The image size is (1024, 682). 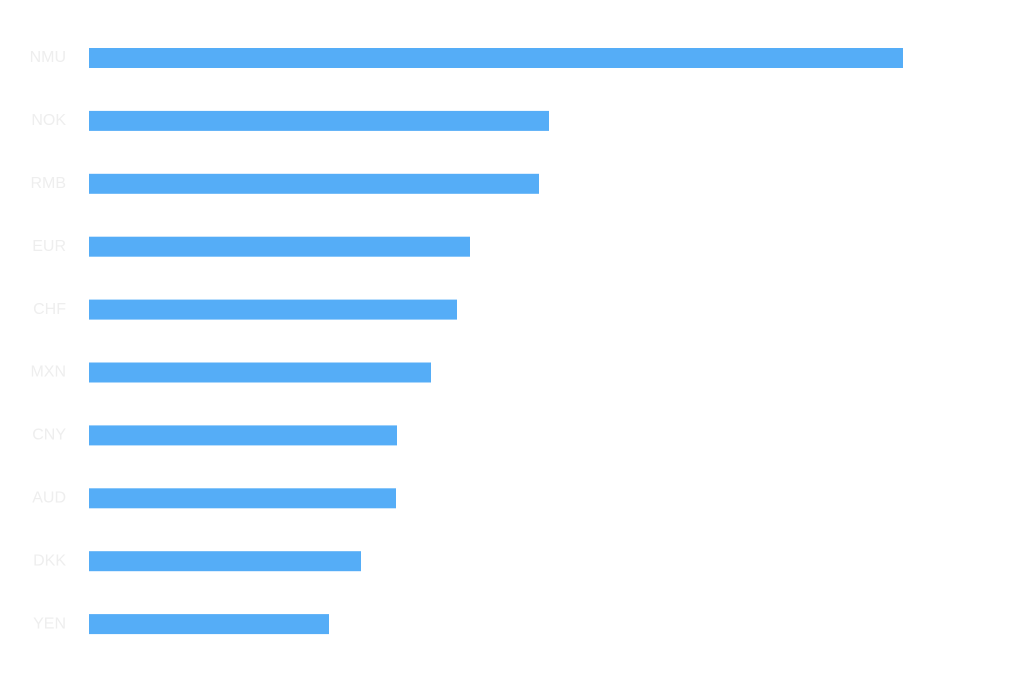 I want to click on y-tick-label: NMU, so click(x=48, y=57).